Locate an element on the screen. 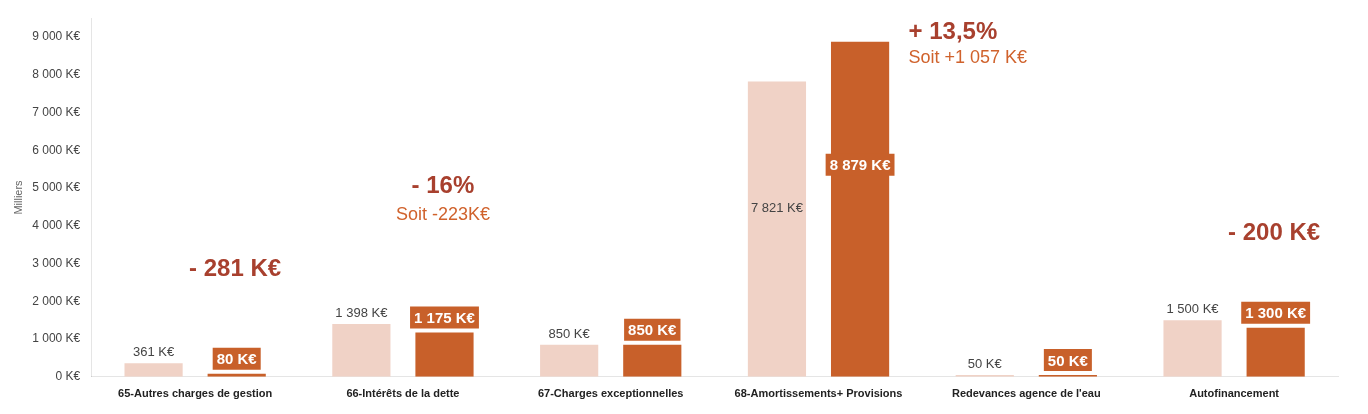 The width and height of the screenshot is (1368, 414). y-tick-label: 4 000 K€ is located at coordinates (56, 225).